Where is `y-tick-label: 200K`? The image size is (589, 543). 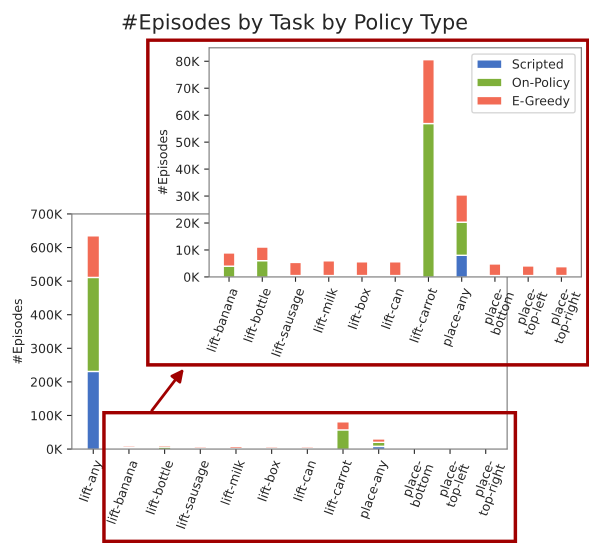 y-tick-label: 200K is located at coordinates (46, 382).